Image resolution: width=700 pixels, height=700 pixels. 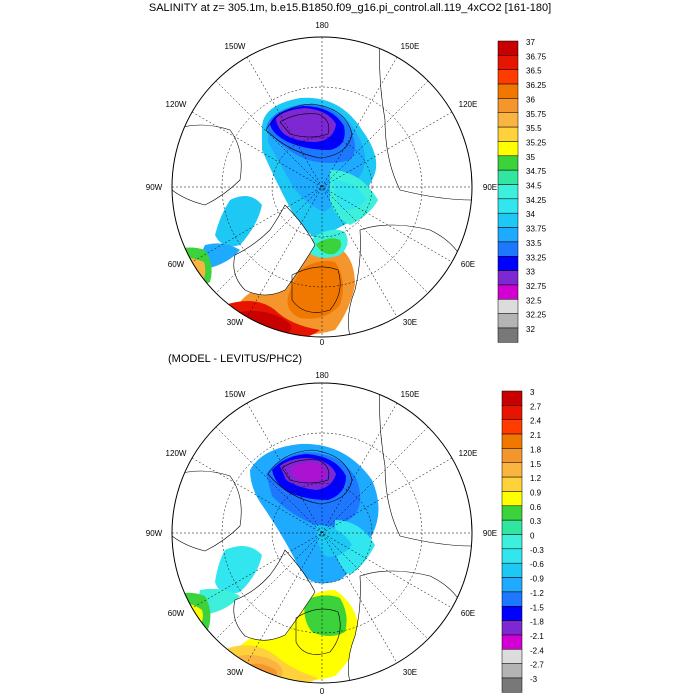 What do you see at coordinates (176, 104) in the screenshot?
I see `lon-label-120w: 120W` at bounding box center [176, 104].